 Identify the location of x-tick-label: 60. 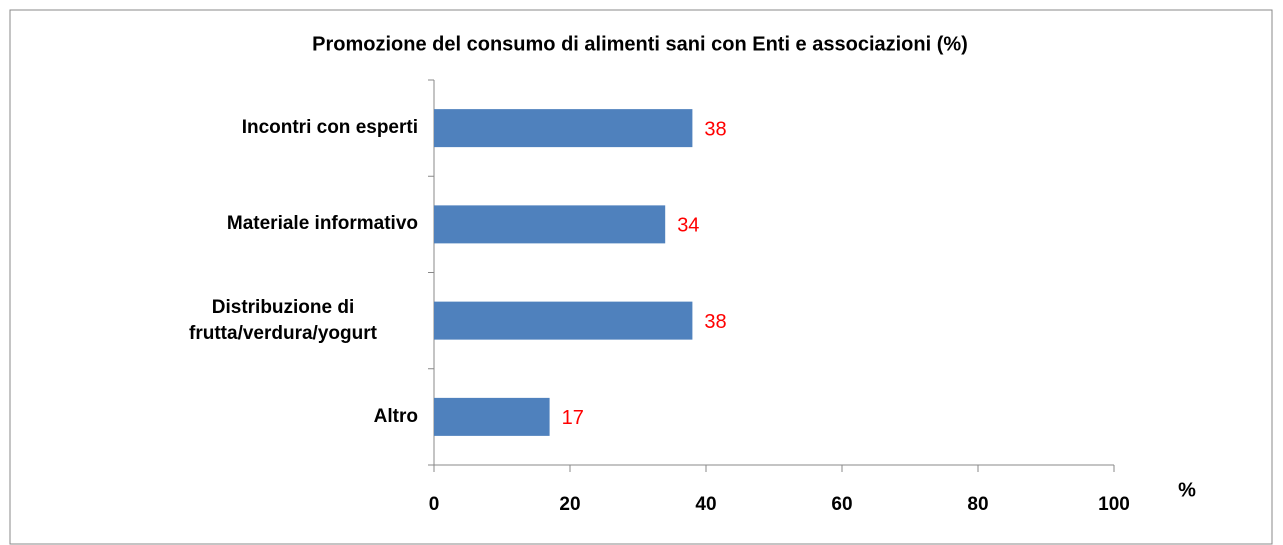
(841, 504).